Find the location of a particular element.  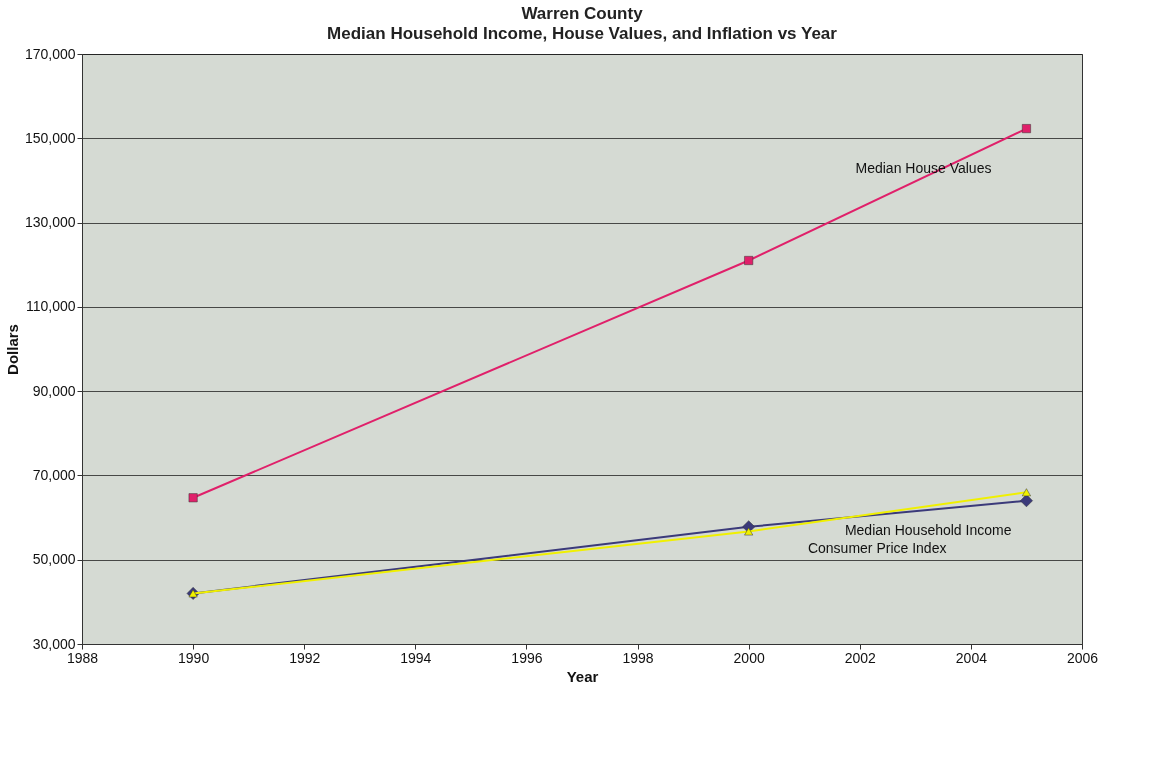

y-axis-title: Dollars is located at coordinates (12, 349).